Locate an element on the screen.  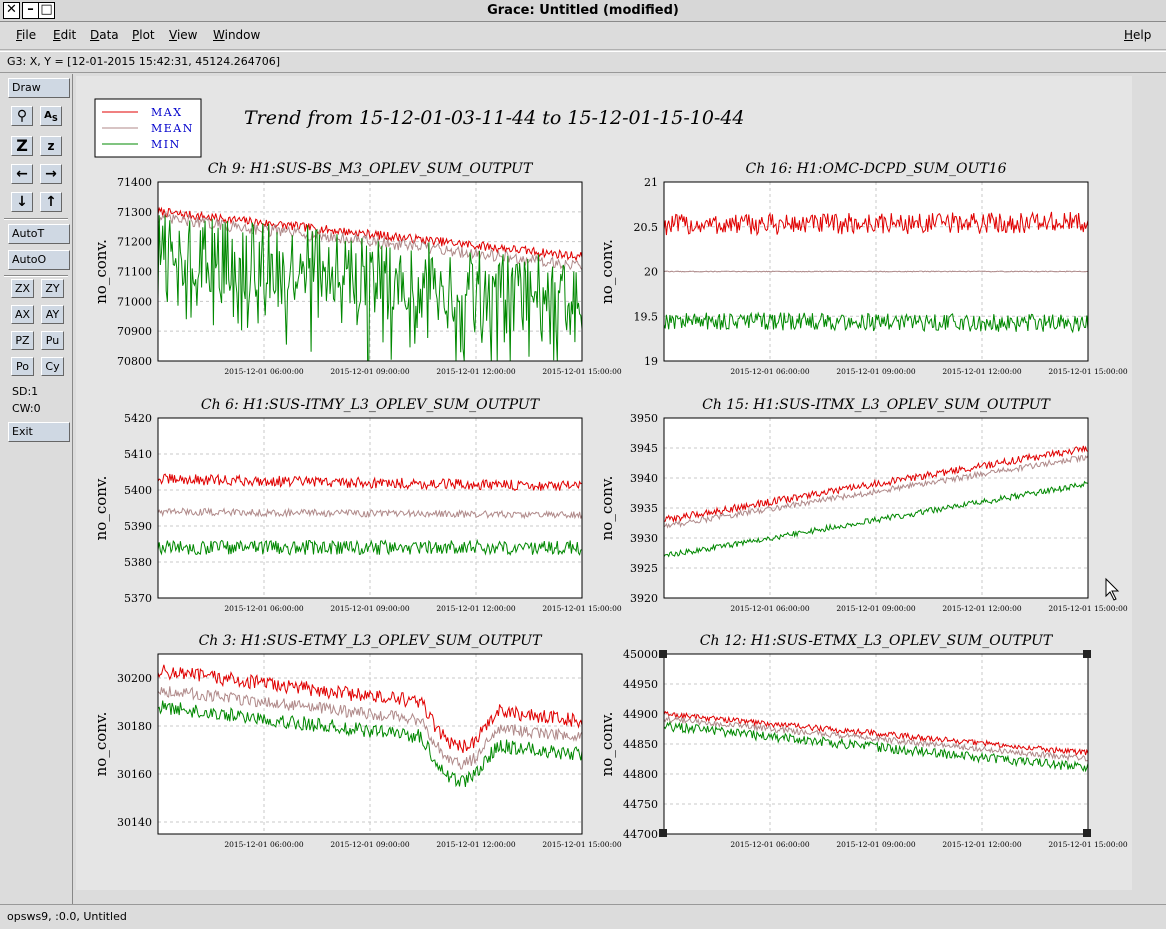
arrow-up-icon: ↑ is located at coordinates (51, 202).